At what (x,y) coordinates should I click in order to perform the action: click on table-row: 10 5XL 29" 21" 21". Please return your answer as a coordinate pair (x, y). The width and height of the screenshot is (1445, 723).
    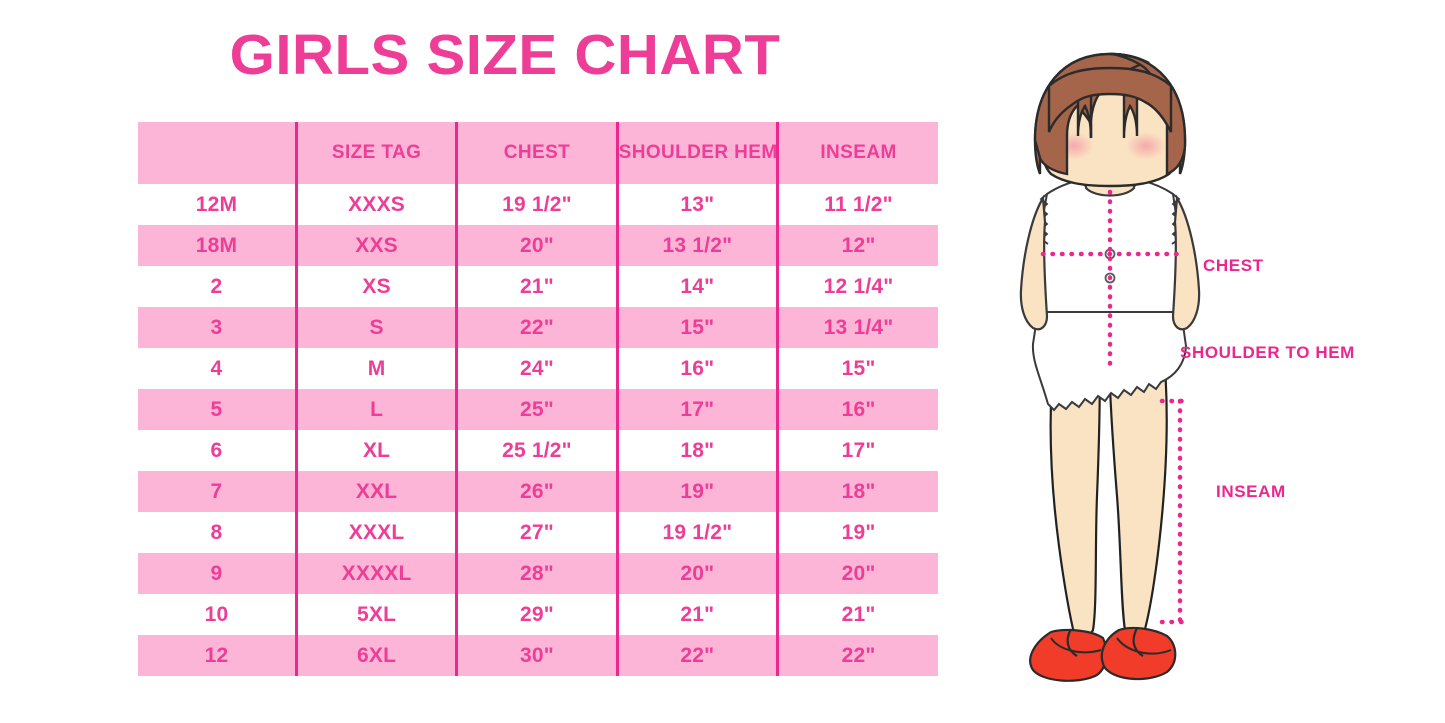
    Looking at the image, I should click on (538, 614).